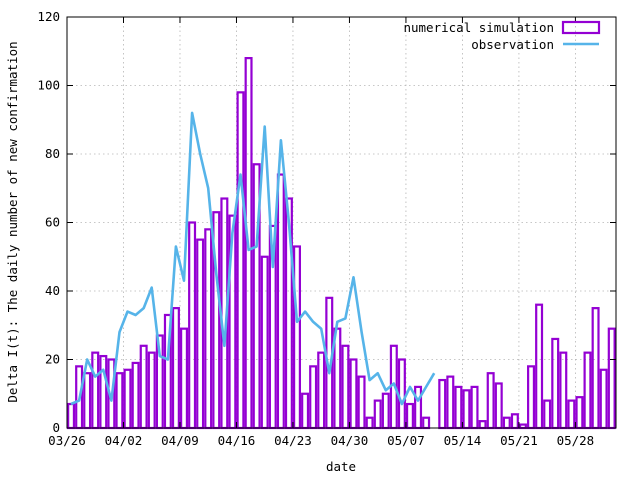 The width and height of the screenshot is (640, 480). What do you see at coordinates (512, 44) in the screenshot?
I see `legend-label-observation: observation` at bounding box center [512, 44].